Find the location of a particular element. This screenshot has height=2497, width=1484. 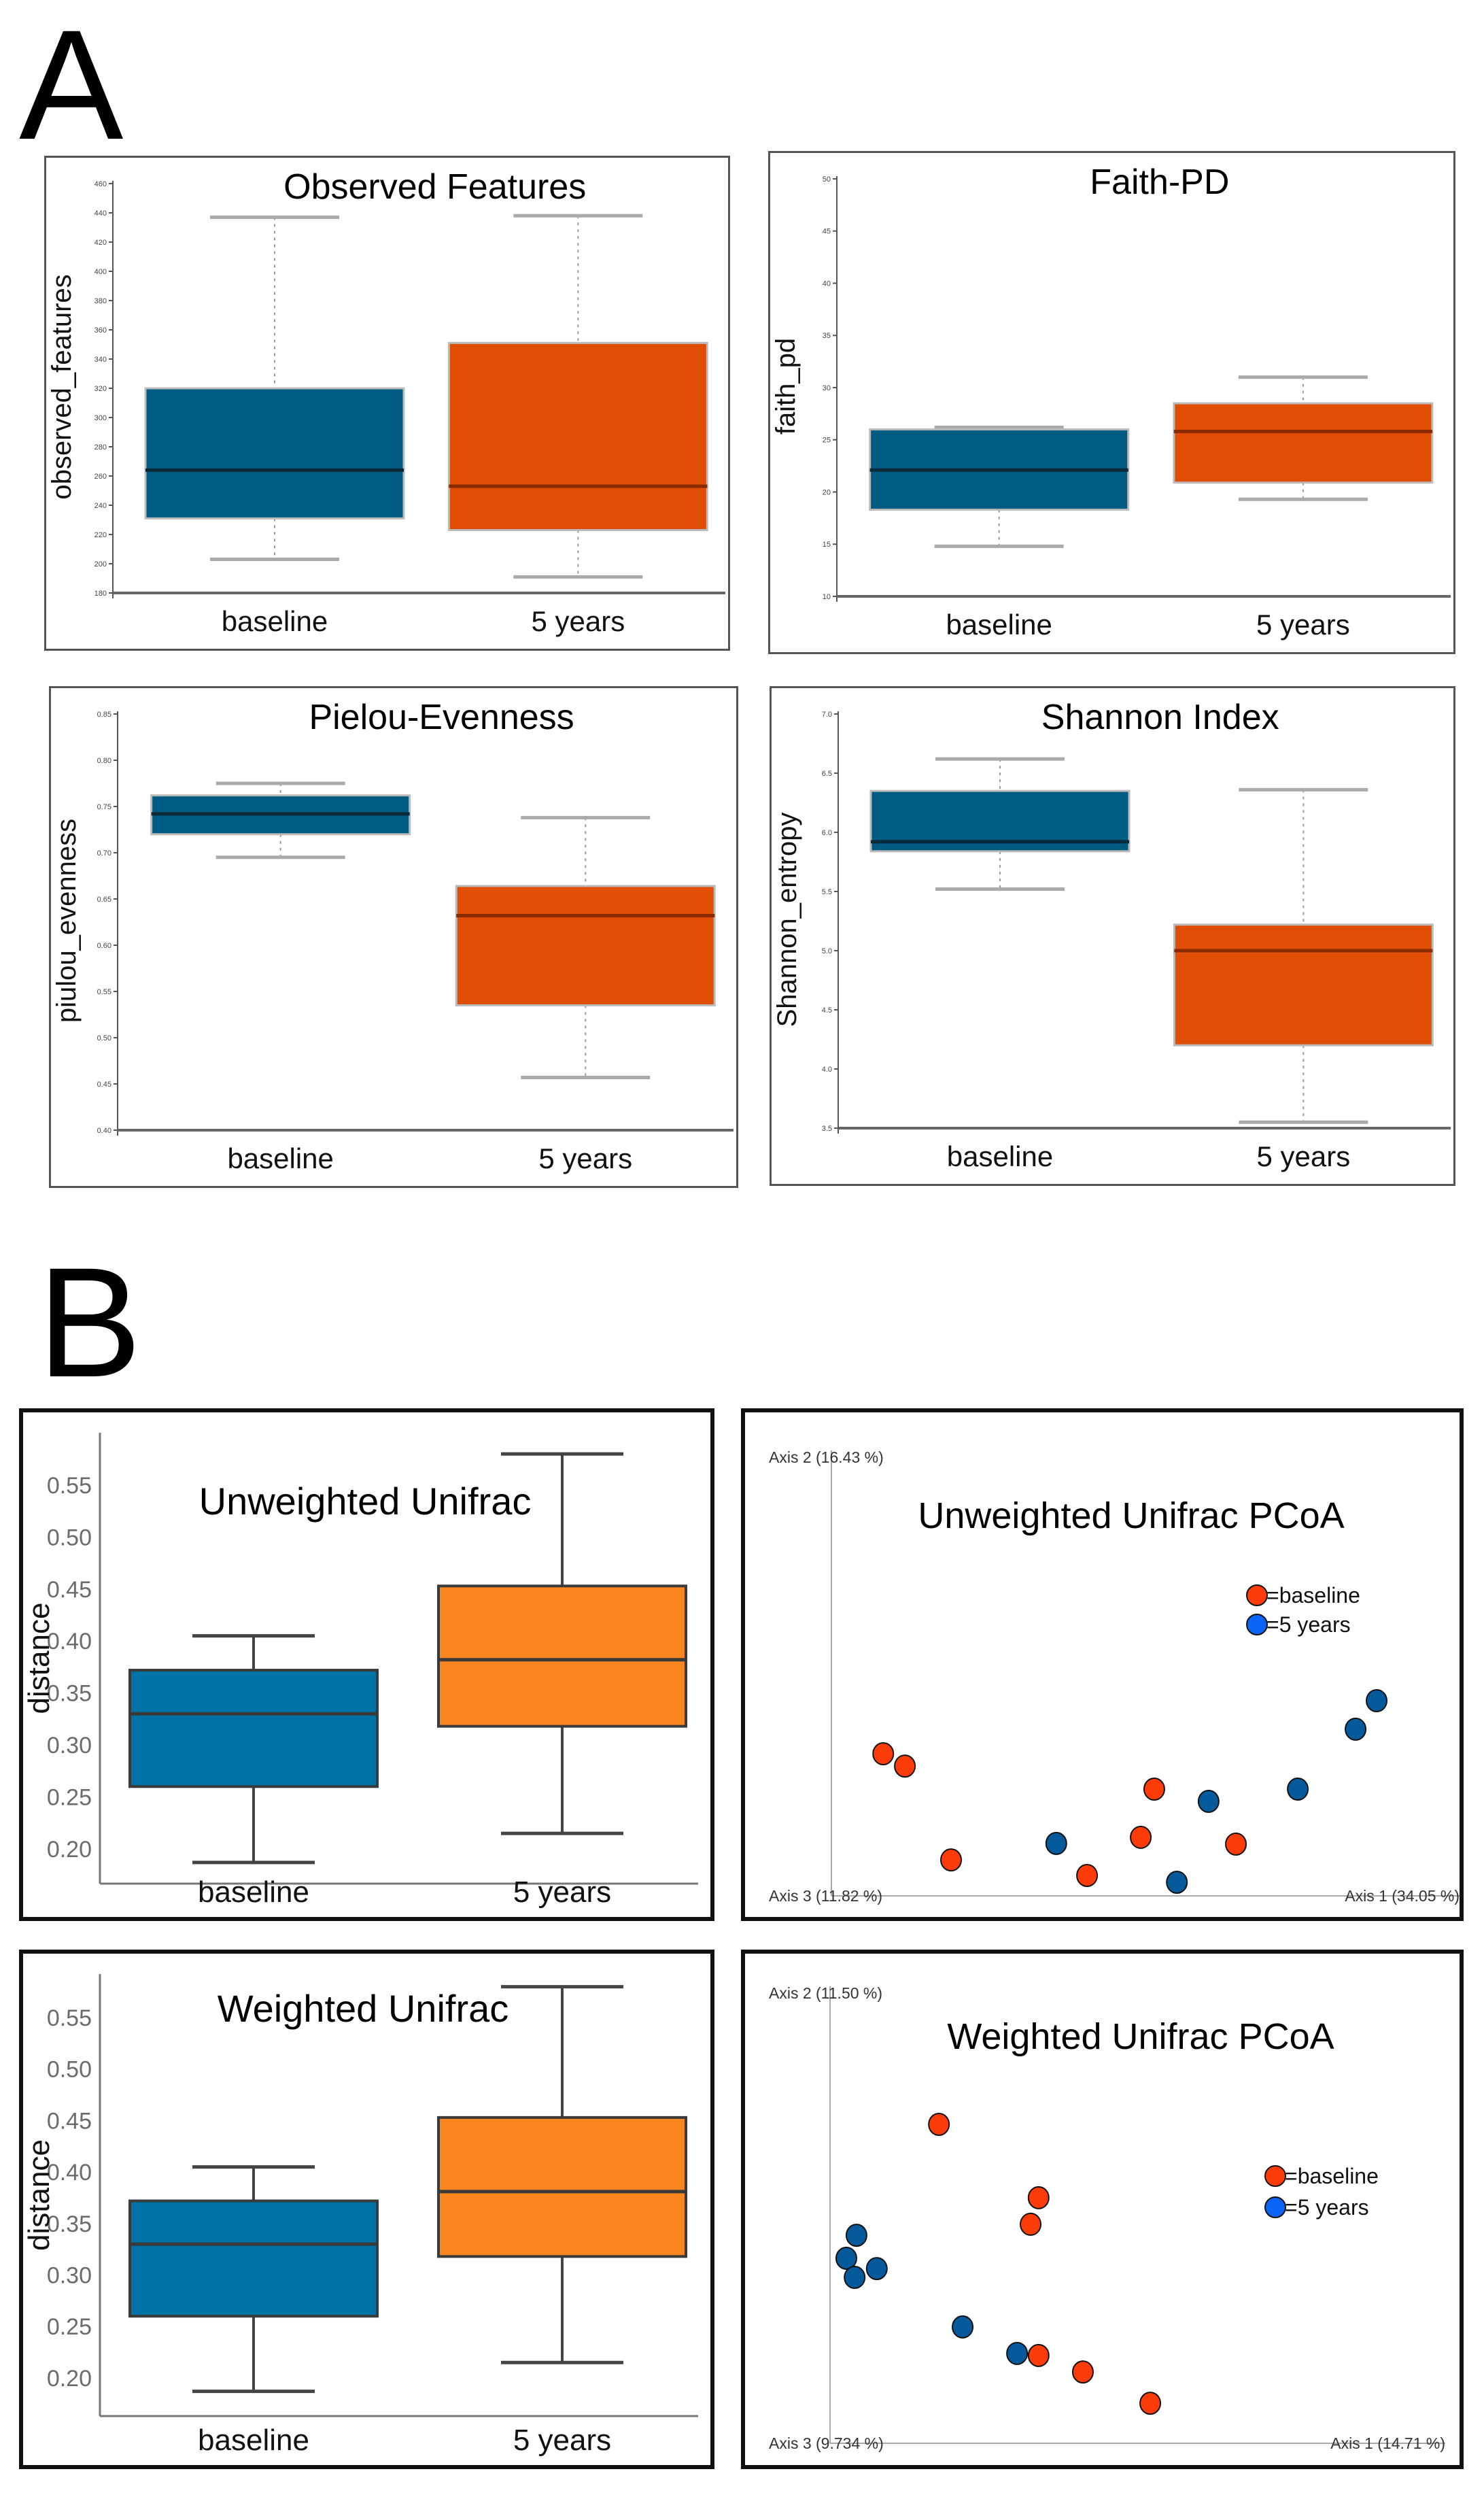

chart-title: Weighted Unifrac PCoA is located at coordinates (1140, 2036).